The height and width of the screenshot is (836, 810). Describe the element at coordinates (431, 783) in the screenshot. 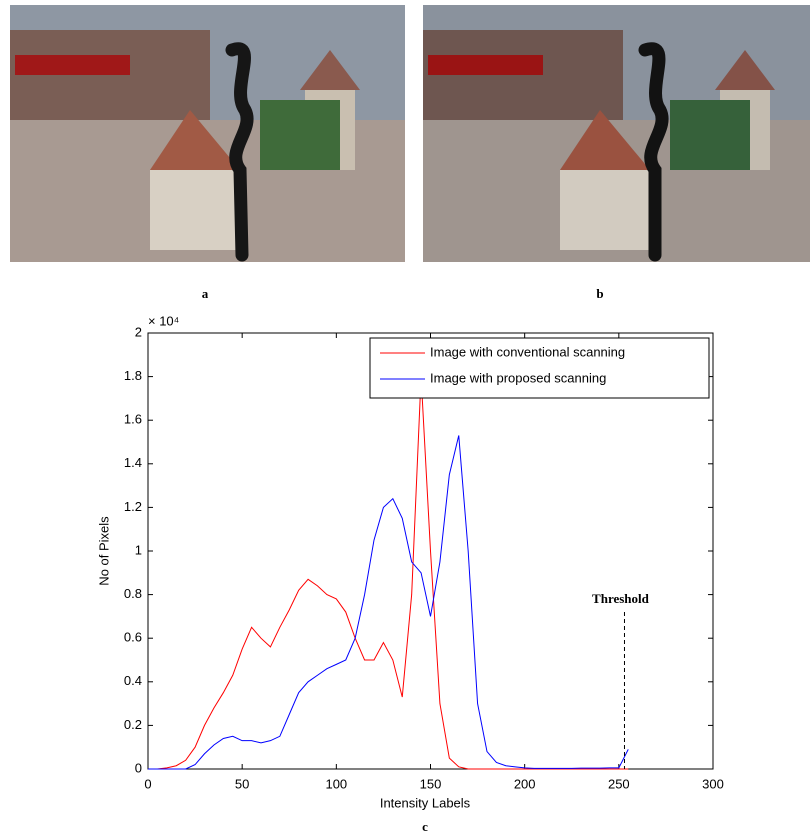

I see `x-tick-label: 150` at that location.